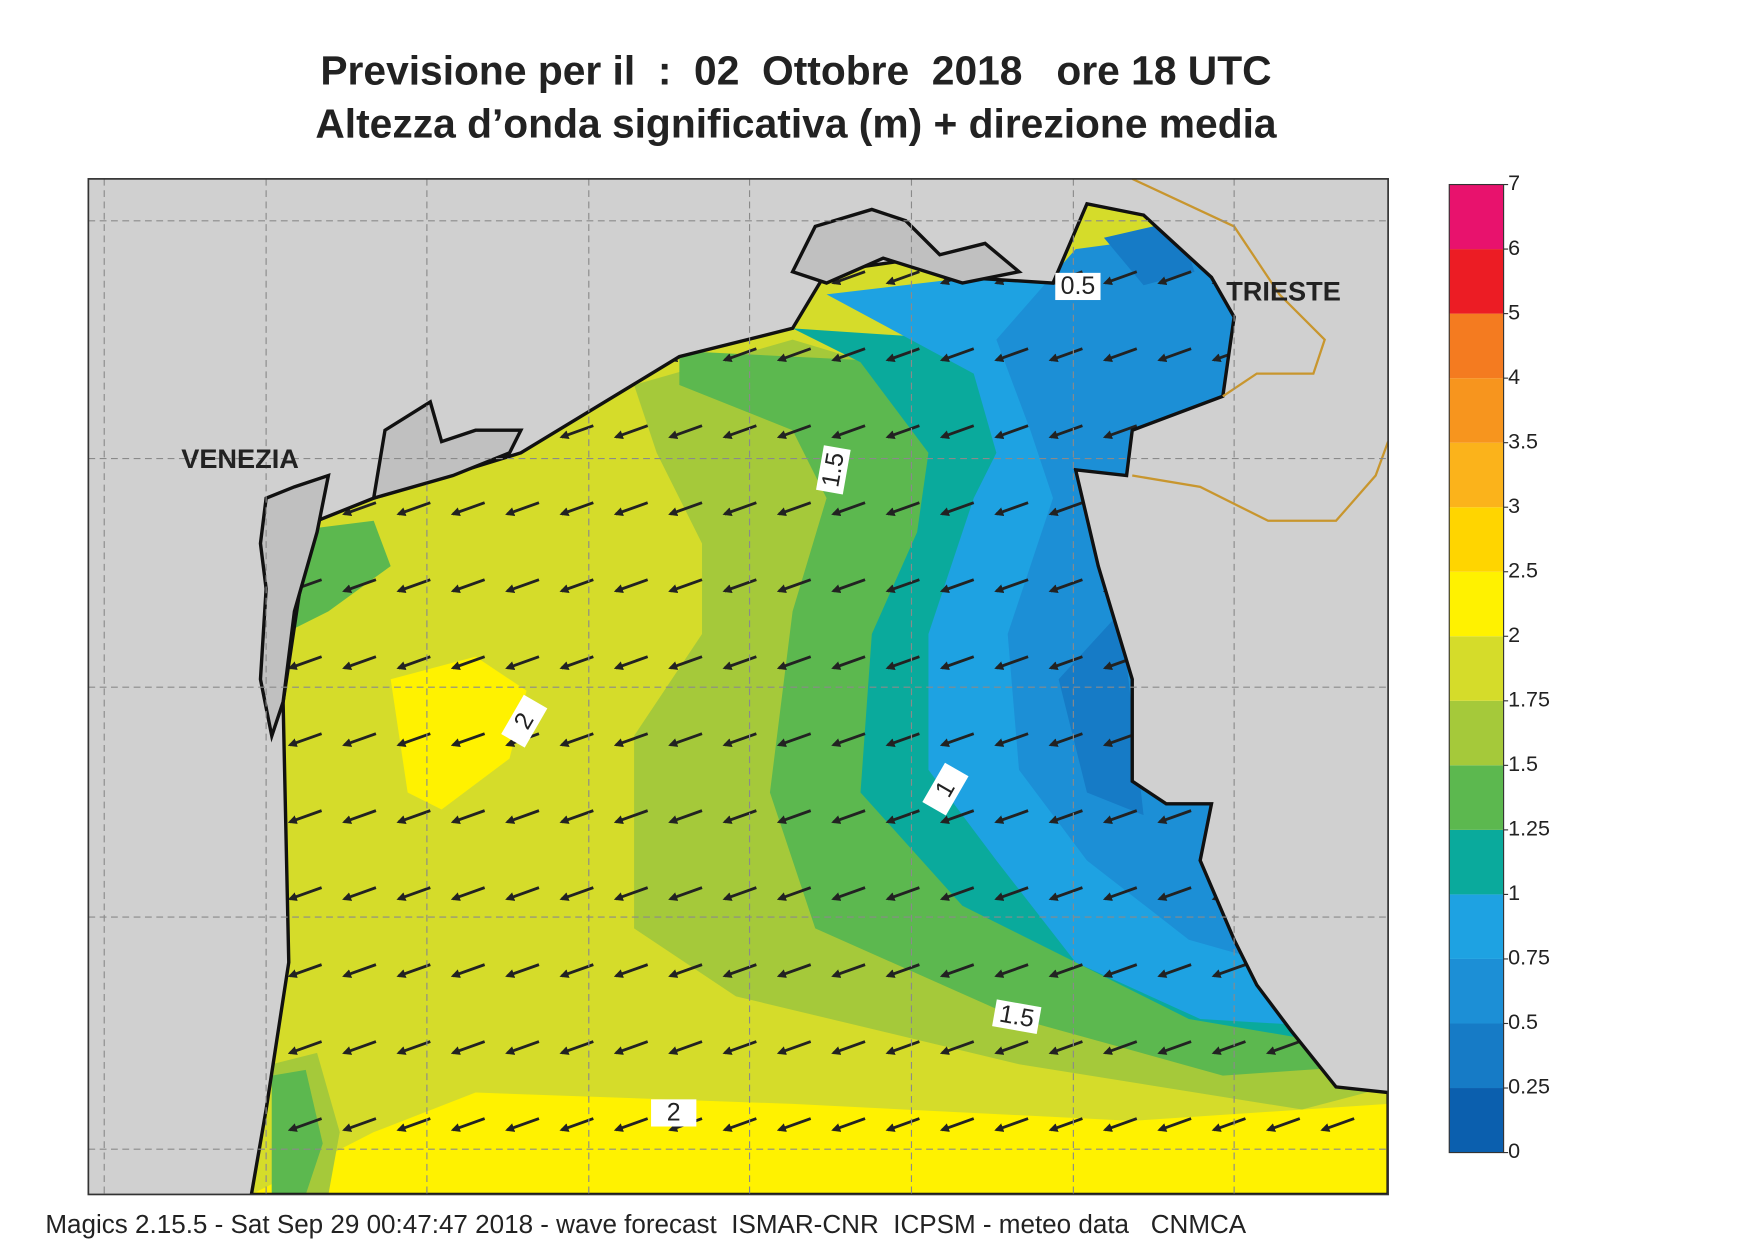 The image size is (1755, 1242). What do you see at coordinates (1017, 1017) in the screenshot?
I see `contour-label: 1.5` at bounding box center [1017, 1017].